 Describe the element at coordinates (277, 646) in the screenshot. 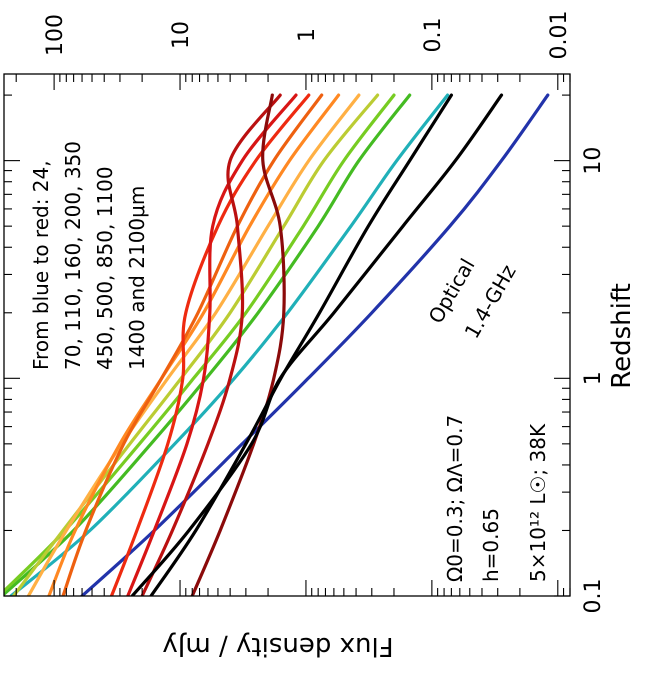

I see `y-axis-title: Flux density / mJy` at that location.